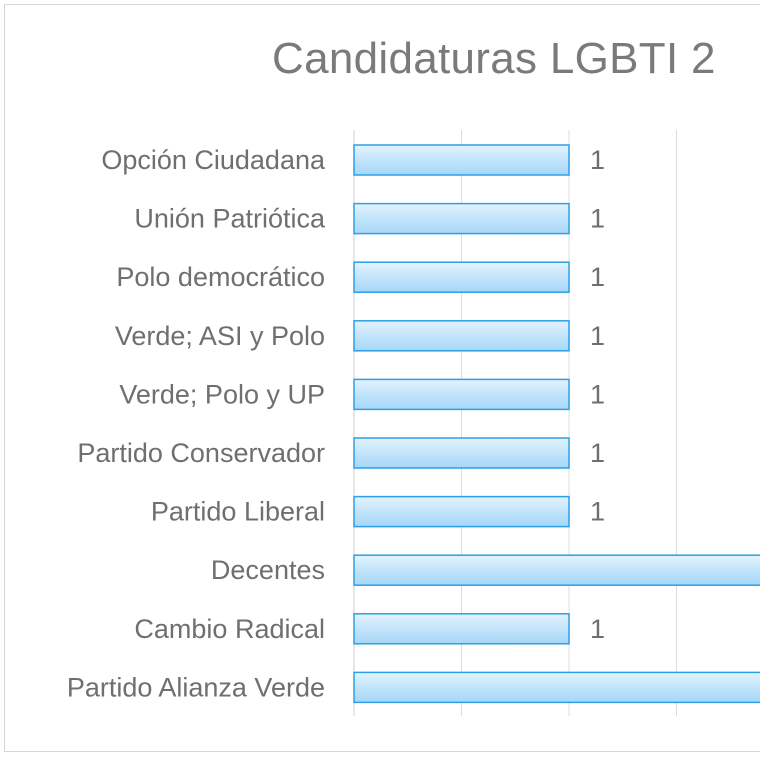 This screenshot has width=760, height=760. I want to click on category-label: Opción Ciudadana, so click(213, 160).